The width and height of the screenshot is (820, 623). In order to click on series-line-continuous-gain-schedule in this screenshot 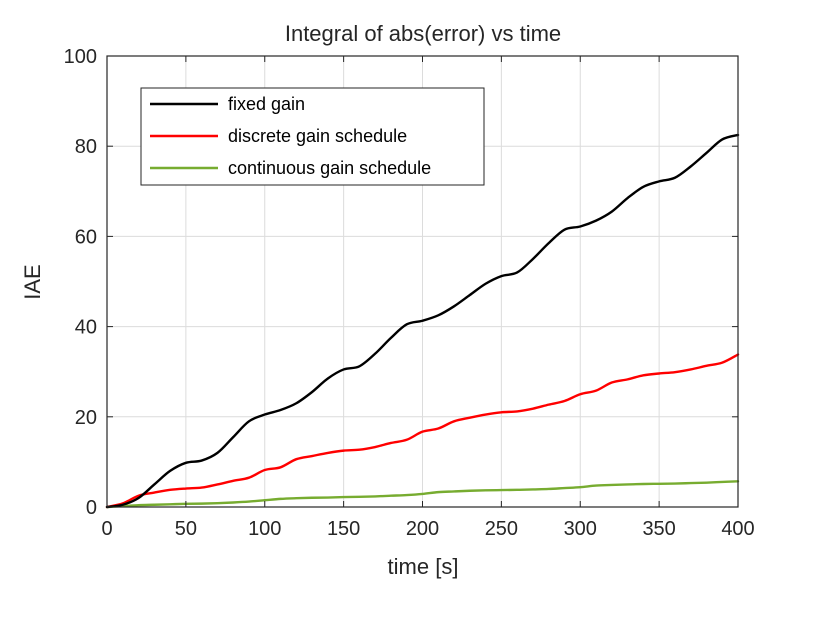, I will do `click(422, 494)`.